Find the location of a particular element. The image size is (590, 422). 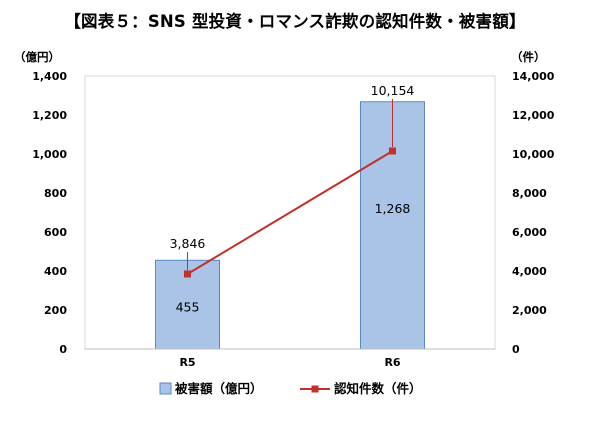

right-tick-label-6: 12,000 is located at coordinates (533, 115).